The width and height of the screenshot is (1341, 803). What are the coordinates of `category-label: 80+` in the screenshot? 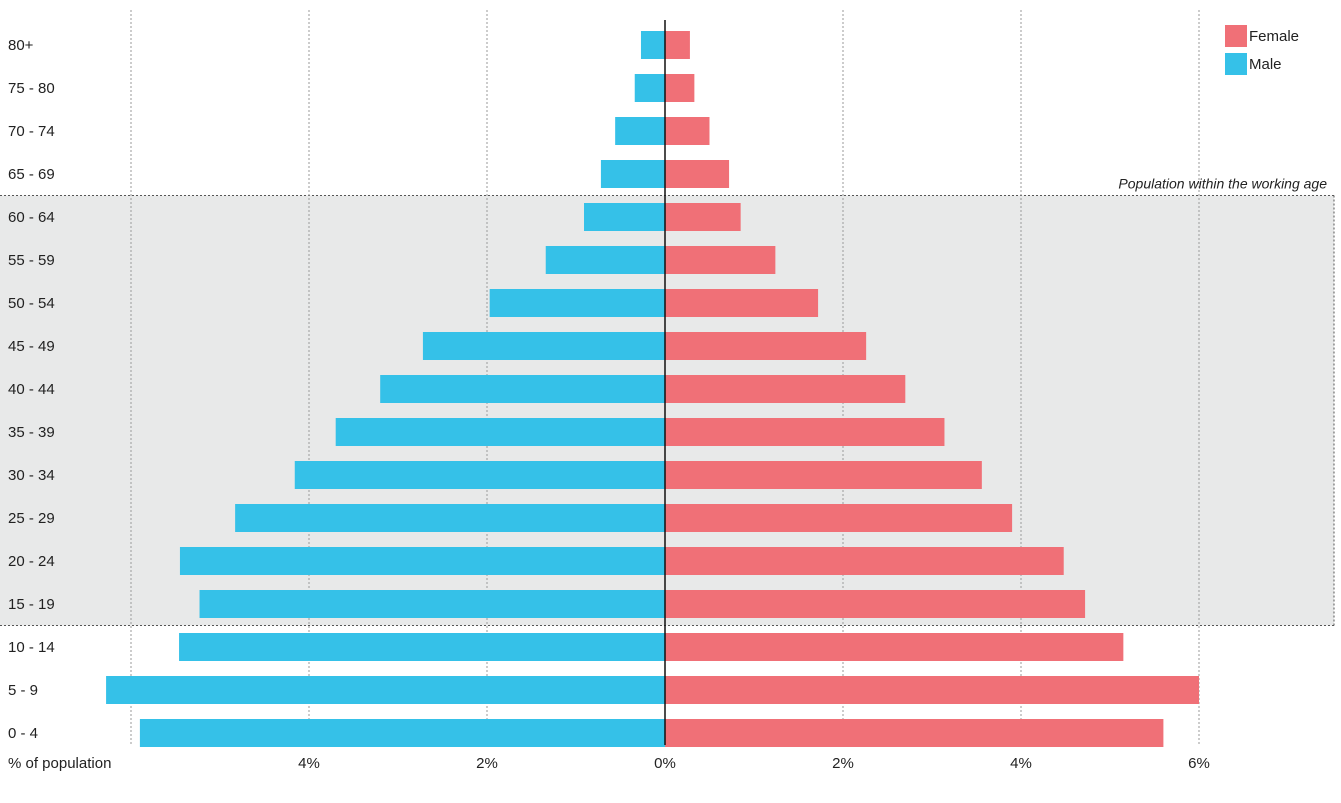 It's located at (21, 45).